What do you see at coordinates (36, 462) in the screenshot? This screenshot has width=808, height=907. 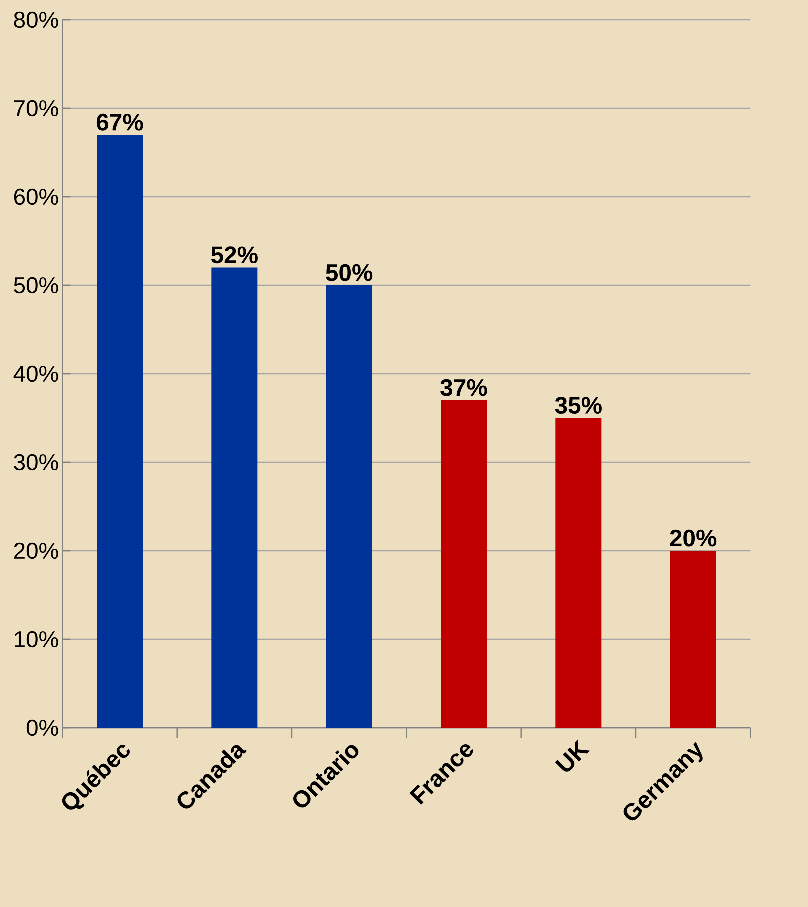 I see `y-tick-label: 30%` at bounding box center [36, 462].